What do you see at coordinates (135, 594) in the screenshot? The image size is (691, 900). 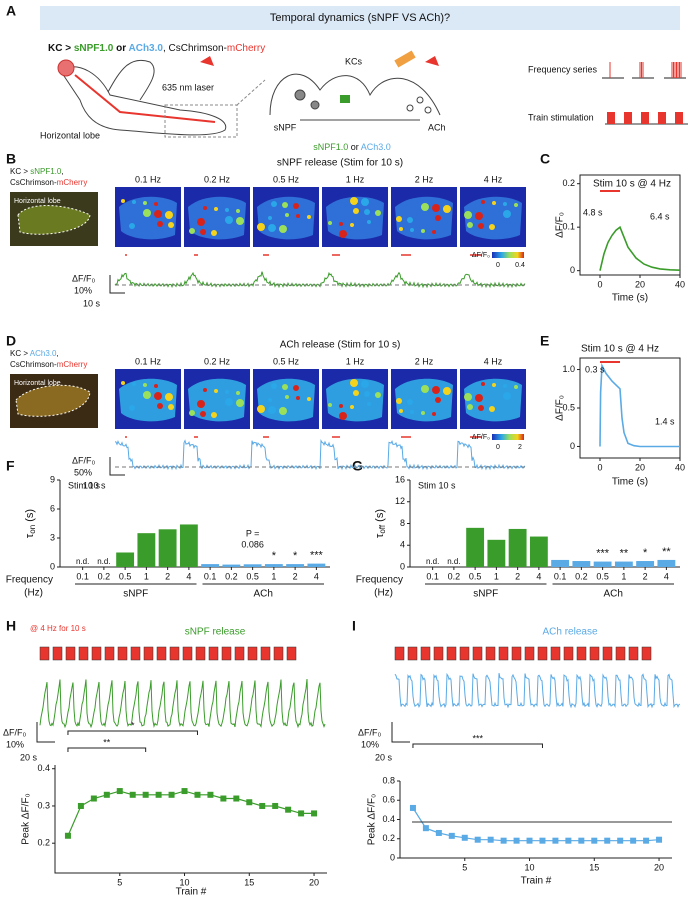 I see `group-label: sNPF` at bounding box center [135, 594].